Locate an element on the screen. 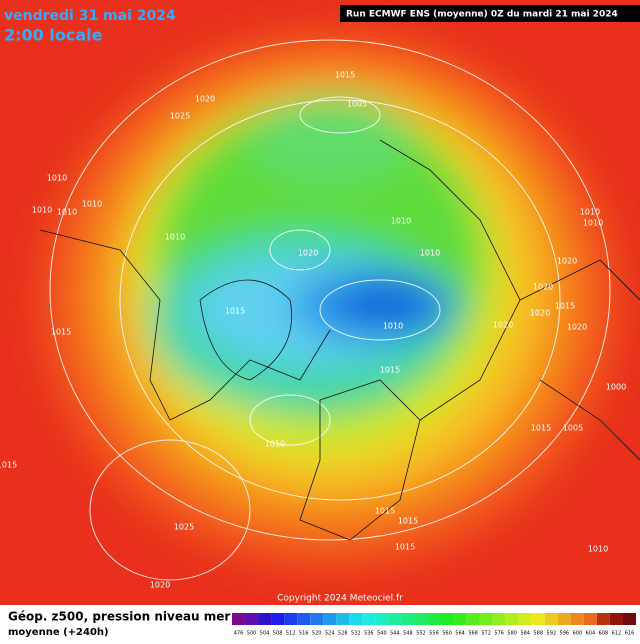  isobar-label: 1005 is located at coordinates (573, 428).